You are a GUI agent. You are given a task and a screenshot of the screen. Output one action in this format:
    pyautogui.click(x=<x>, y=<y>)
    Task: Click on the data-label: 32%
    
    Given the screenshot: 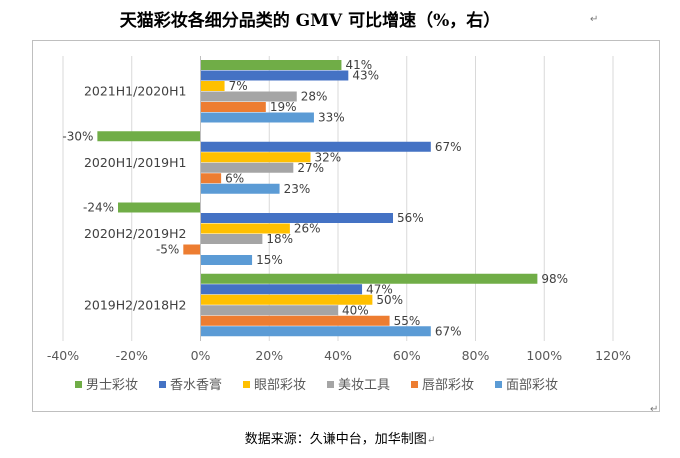 What is the action you would take?
    pyautogui.click(x=328, y=157)
    